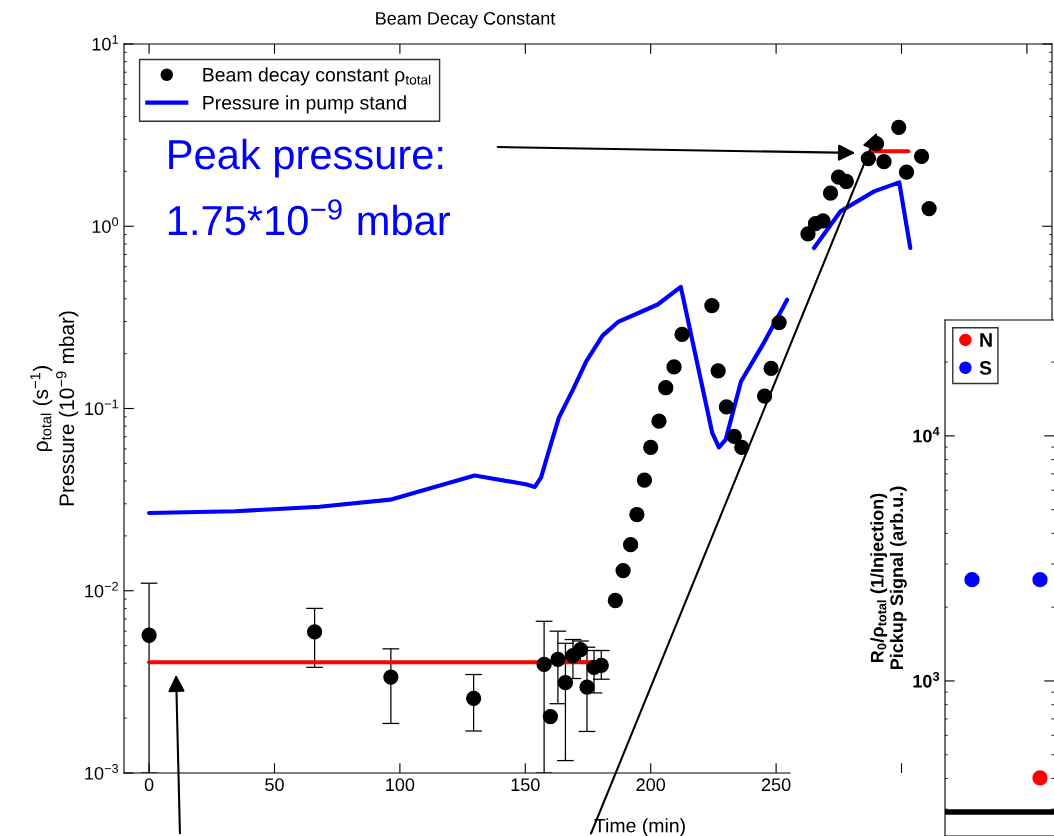  I want to click on legend-label: S, so click(985, 368).